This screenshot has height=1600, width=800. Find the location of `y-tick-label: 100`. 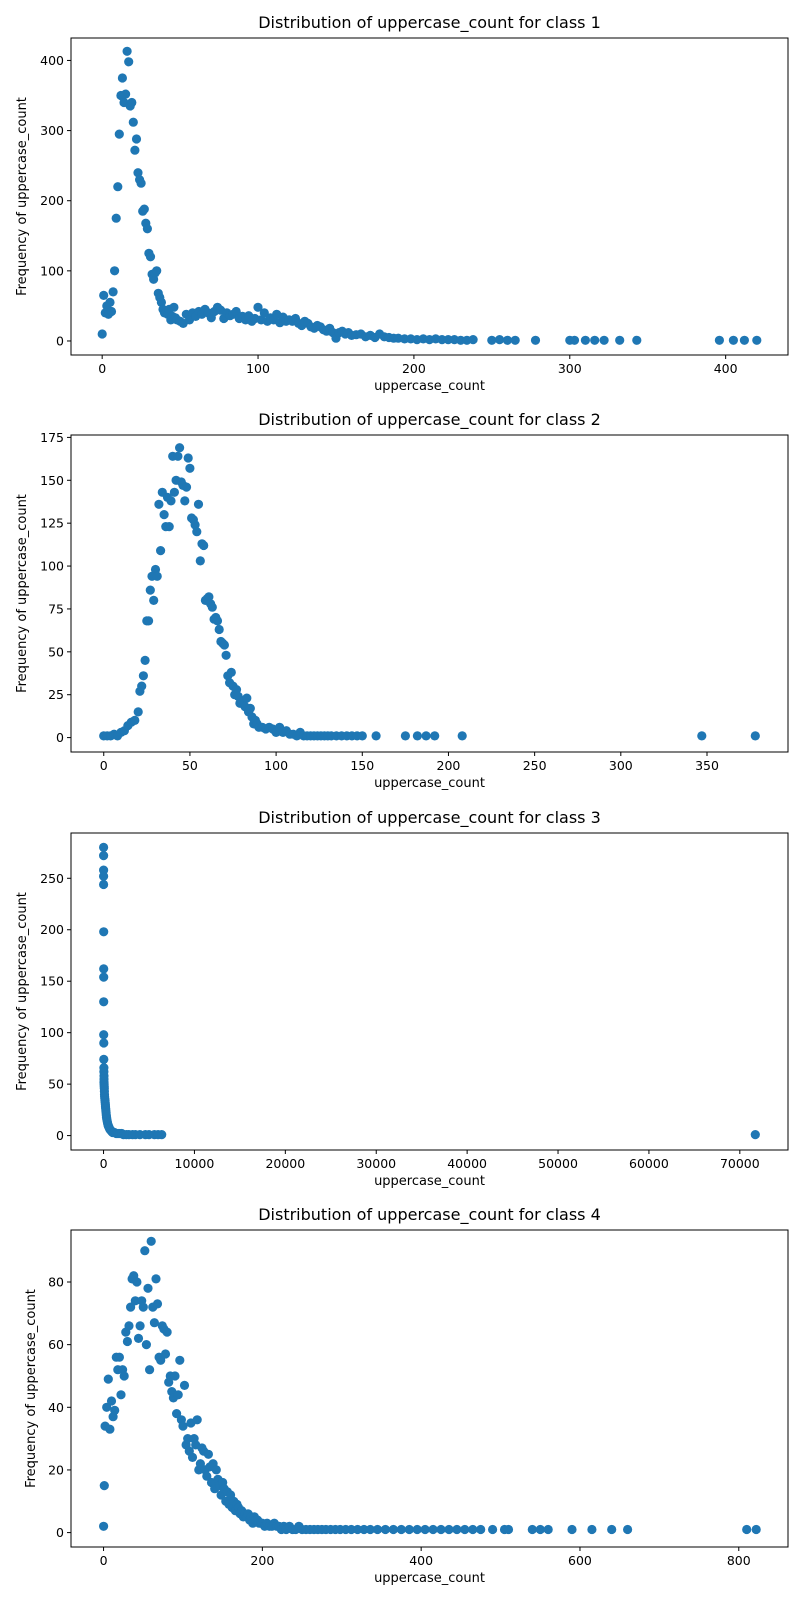

y-tick-label: 100 is located at coordinates (52, 566).